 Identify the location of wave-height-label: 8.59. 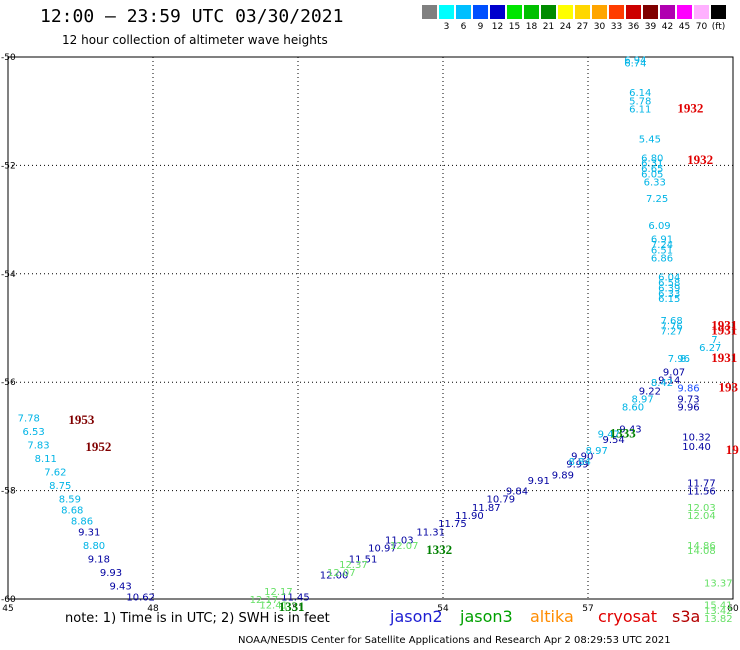
(70, 500).